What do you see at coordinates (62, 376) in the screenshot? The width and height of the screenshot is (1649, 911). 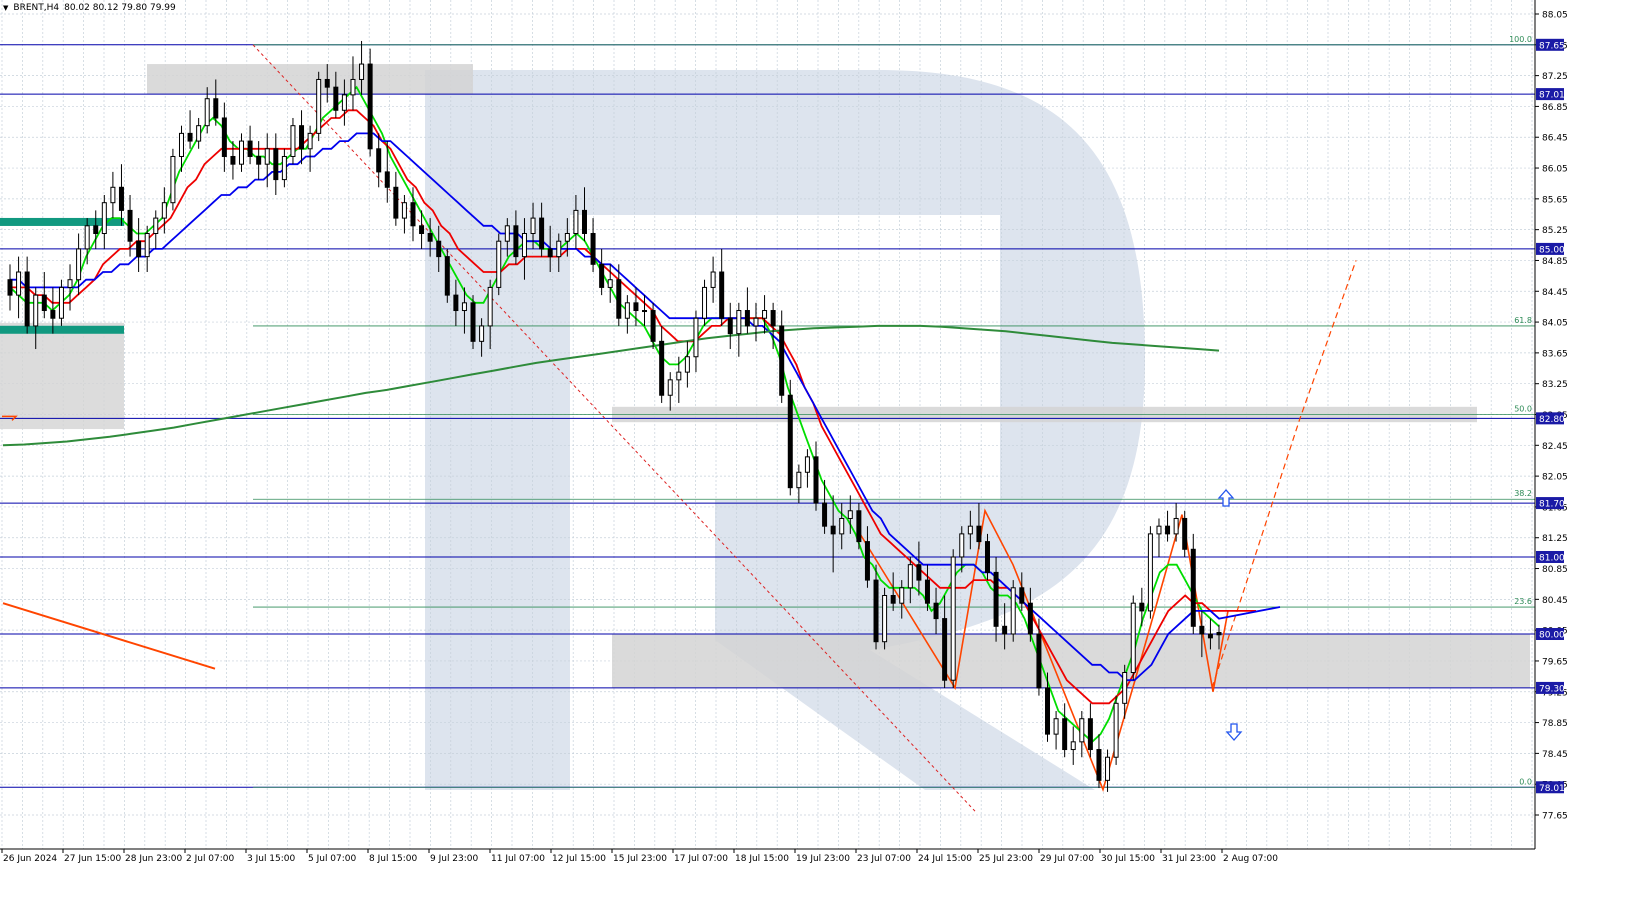 I see `consolidation-zone` at bounding box center [62, 376].